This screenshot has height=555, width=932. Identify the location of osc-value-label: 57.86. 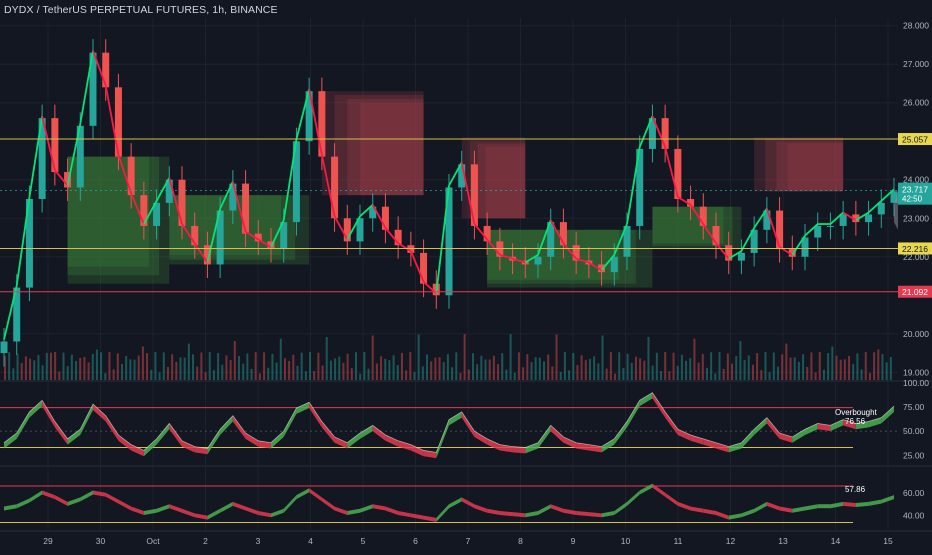
(855, 489).